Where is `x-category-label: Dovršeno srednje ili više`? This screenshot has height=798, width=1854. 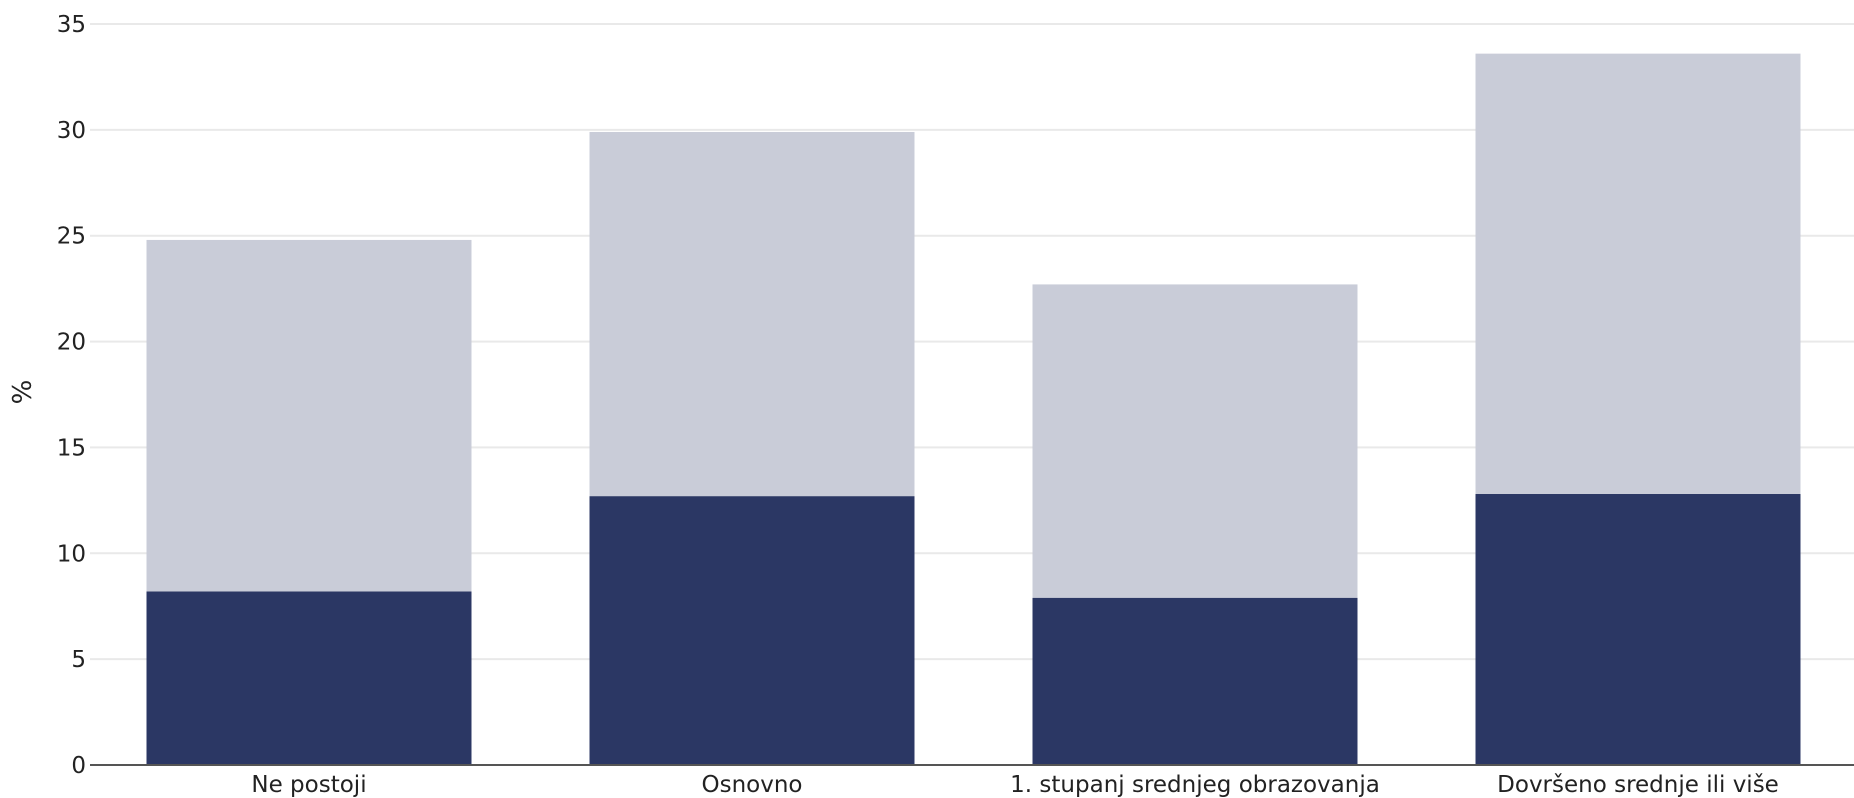
x-category-label: Dovršeno srednje ili više is located at coordinates (1638, 785).